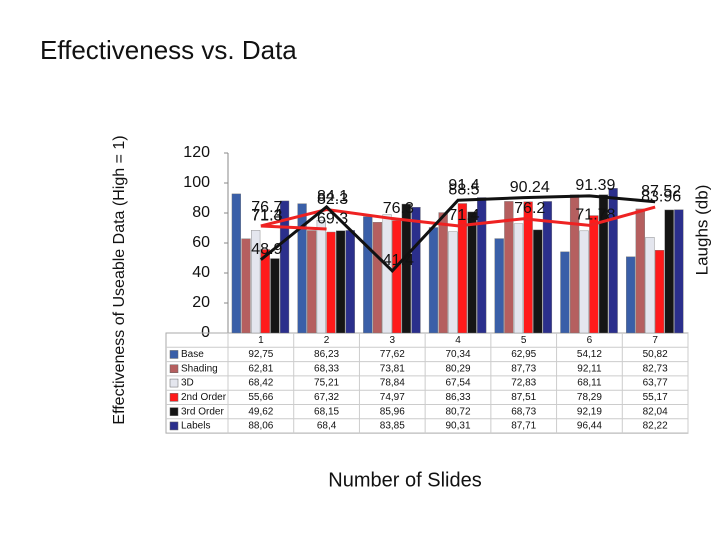 This screenshot has width=720, height=545. What do you see at coordinates (168, 50) in the screenshot?
I see `chart-title: Effectiveness vs. Data` at bounding box center [168, 50].